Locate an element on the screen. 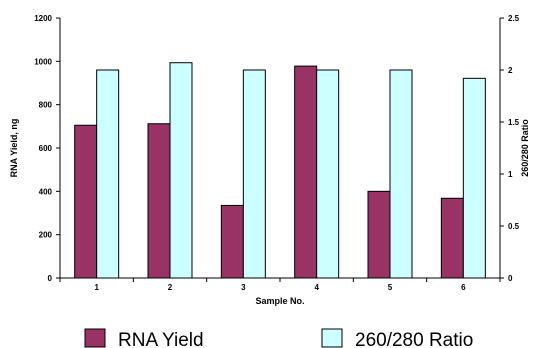  left-y-tick-label: 0 is located at coordinates (50, 278).